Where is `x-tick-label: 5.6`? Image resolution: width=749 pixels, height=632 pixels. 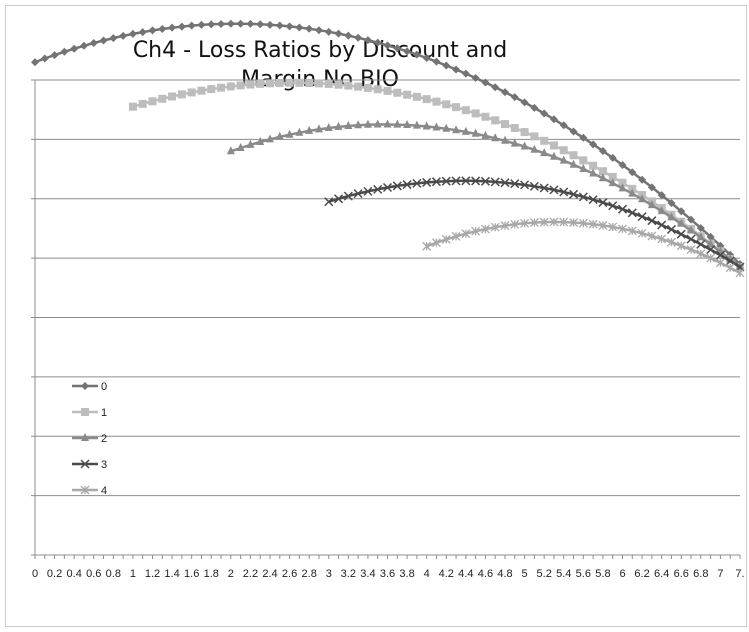
x-tick-label: 5.6 is located at coordinates (583, 574).